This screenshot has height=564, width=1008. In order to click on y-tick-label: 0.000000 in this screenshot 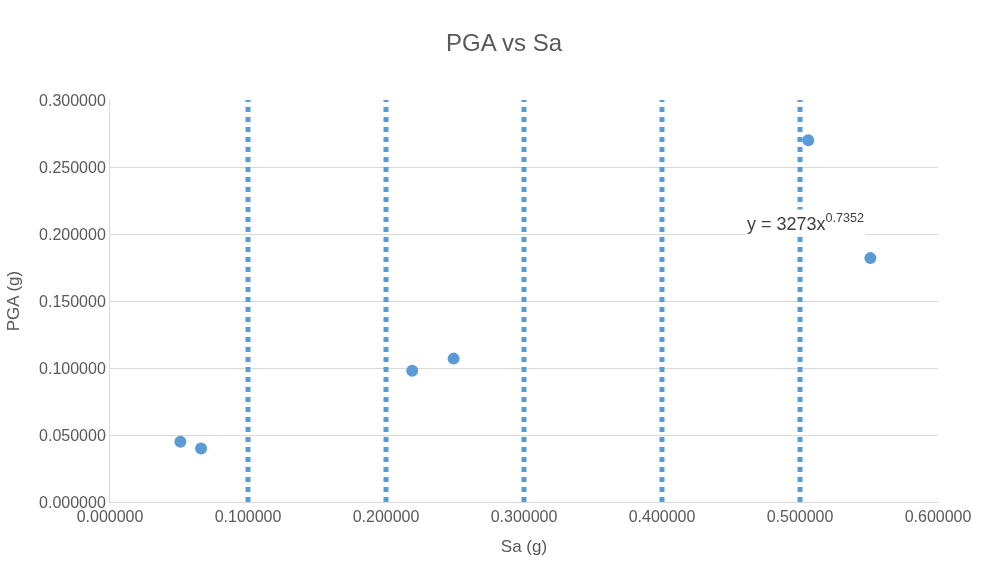, I will do `click(72, 502)`.